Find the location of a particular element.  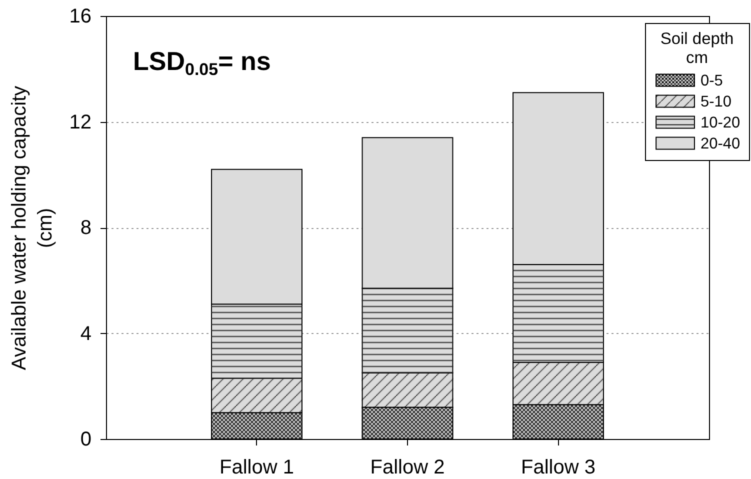

legend-label: 5-10 is located at coordinates (716, 101).